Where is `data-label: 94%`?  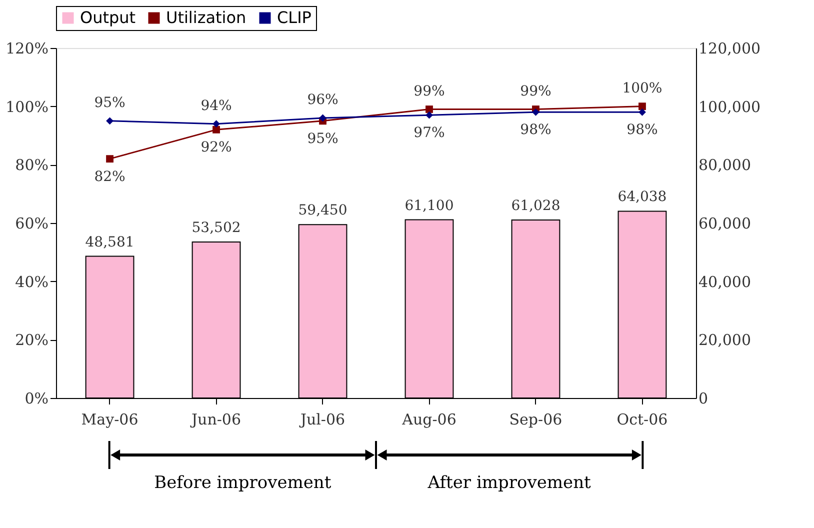 data-label: 94% is located at coordinates (216, 106).